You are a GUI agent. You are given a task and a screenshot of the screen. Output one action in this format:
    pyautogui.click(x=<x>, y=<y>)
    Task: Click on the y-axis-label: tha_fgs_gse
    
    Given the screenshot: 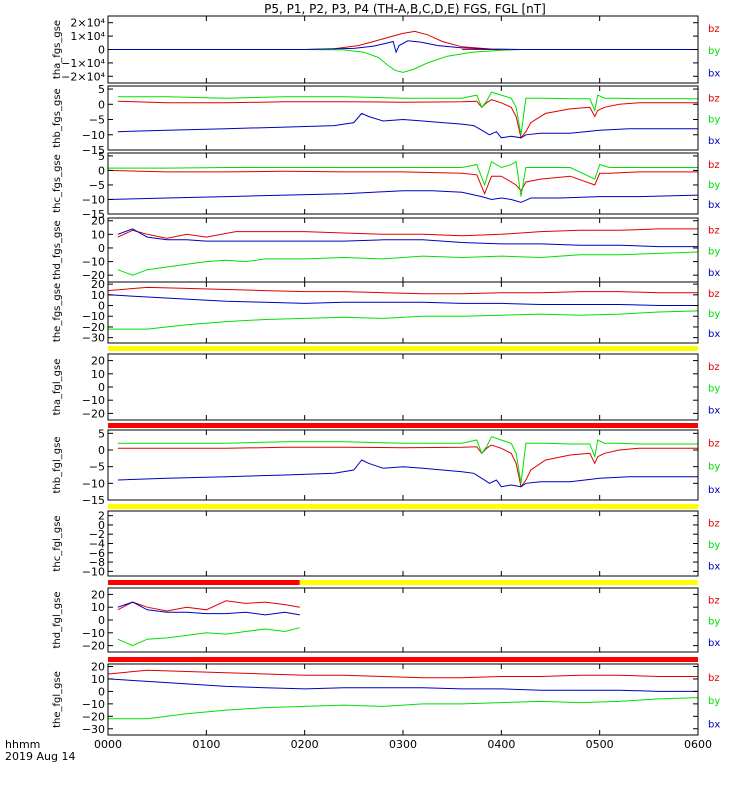 What is the action you would take?
    pyautogui.click(x=57, y=49)
    